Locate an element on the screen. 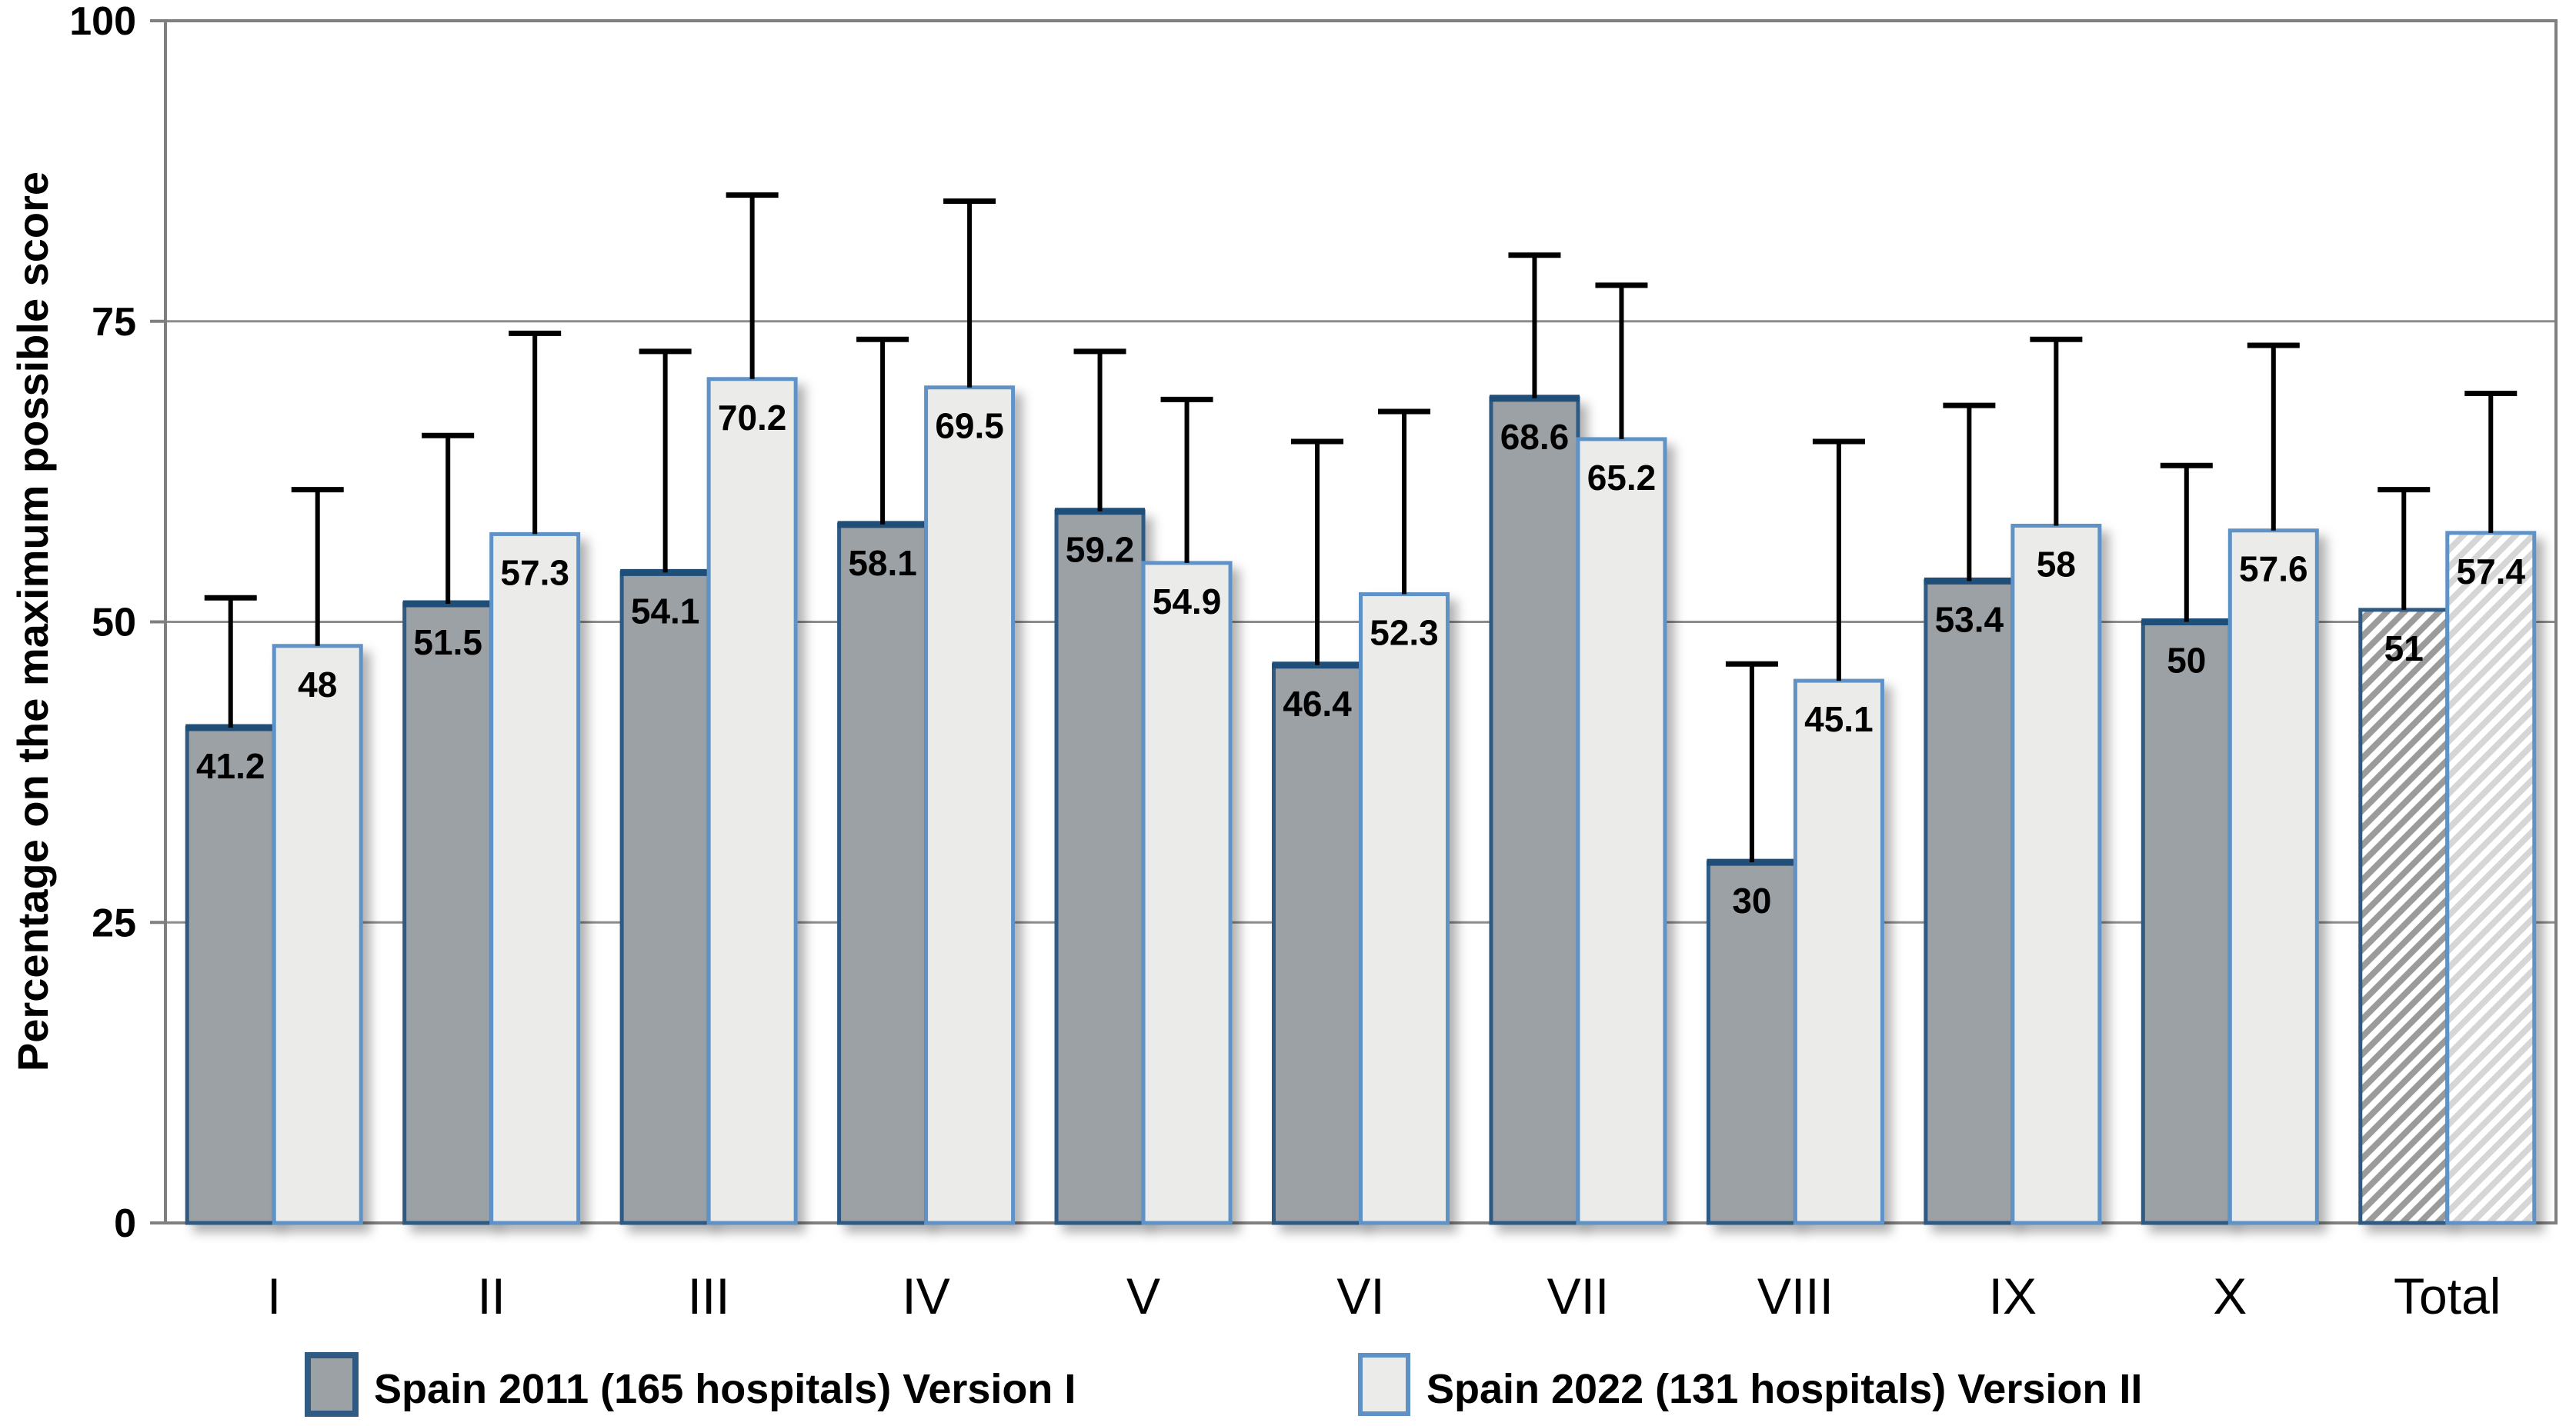 This screenshot has width=2576, height=1426. bar-value-label: 46.4 is located at coordinates (1317, 704).